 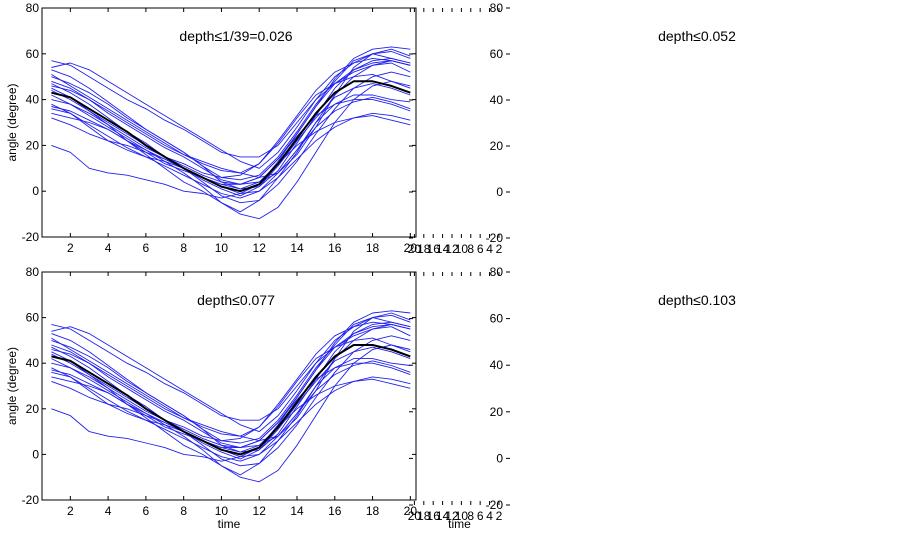 What do you see at coordinates (229, 524) in the screenshot?
I see `x-axis-label: time` at bounding box center [229, 524].